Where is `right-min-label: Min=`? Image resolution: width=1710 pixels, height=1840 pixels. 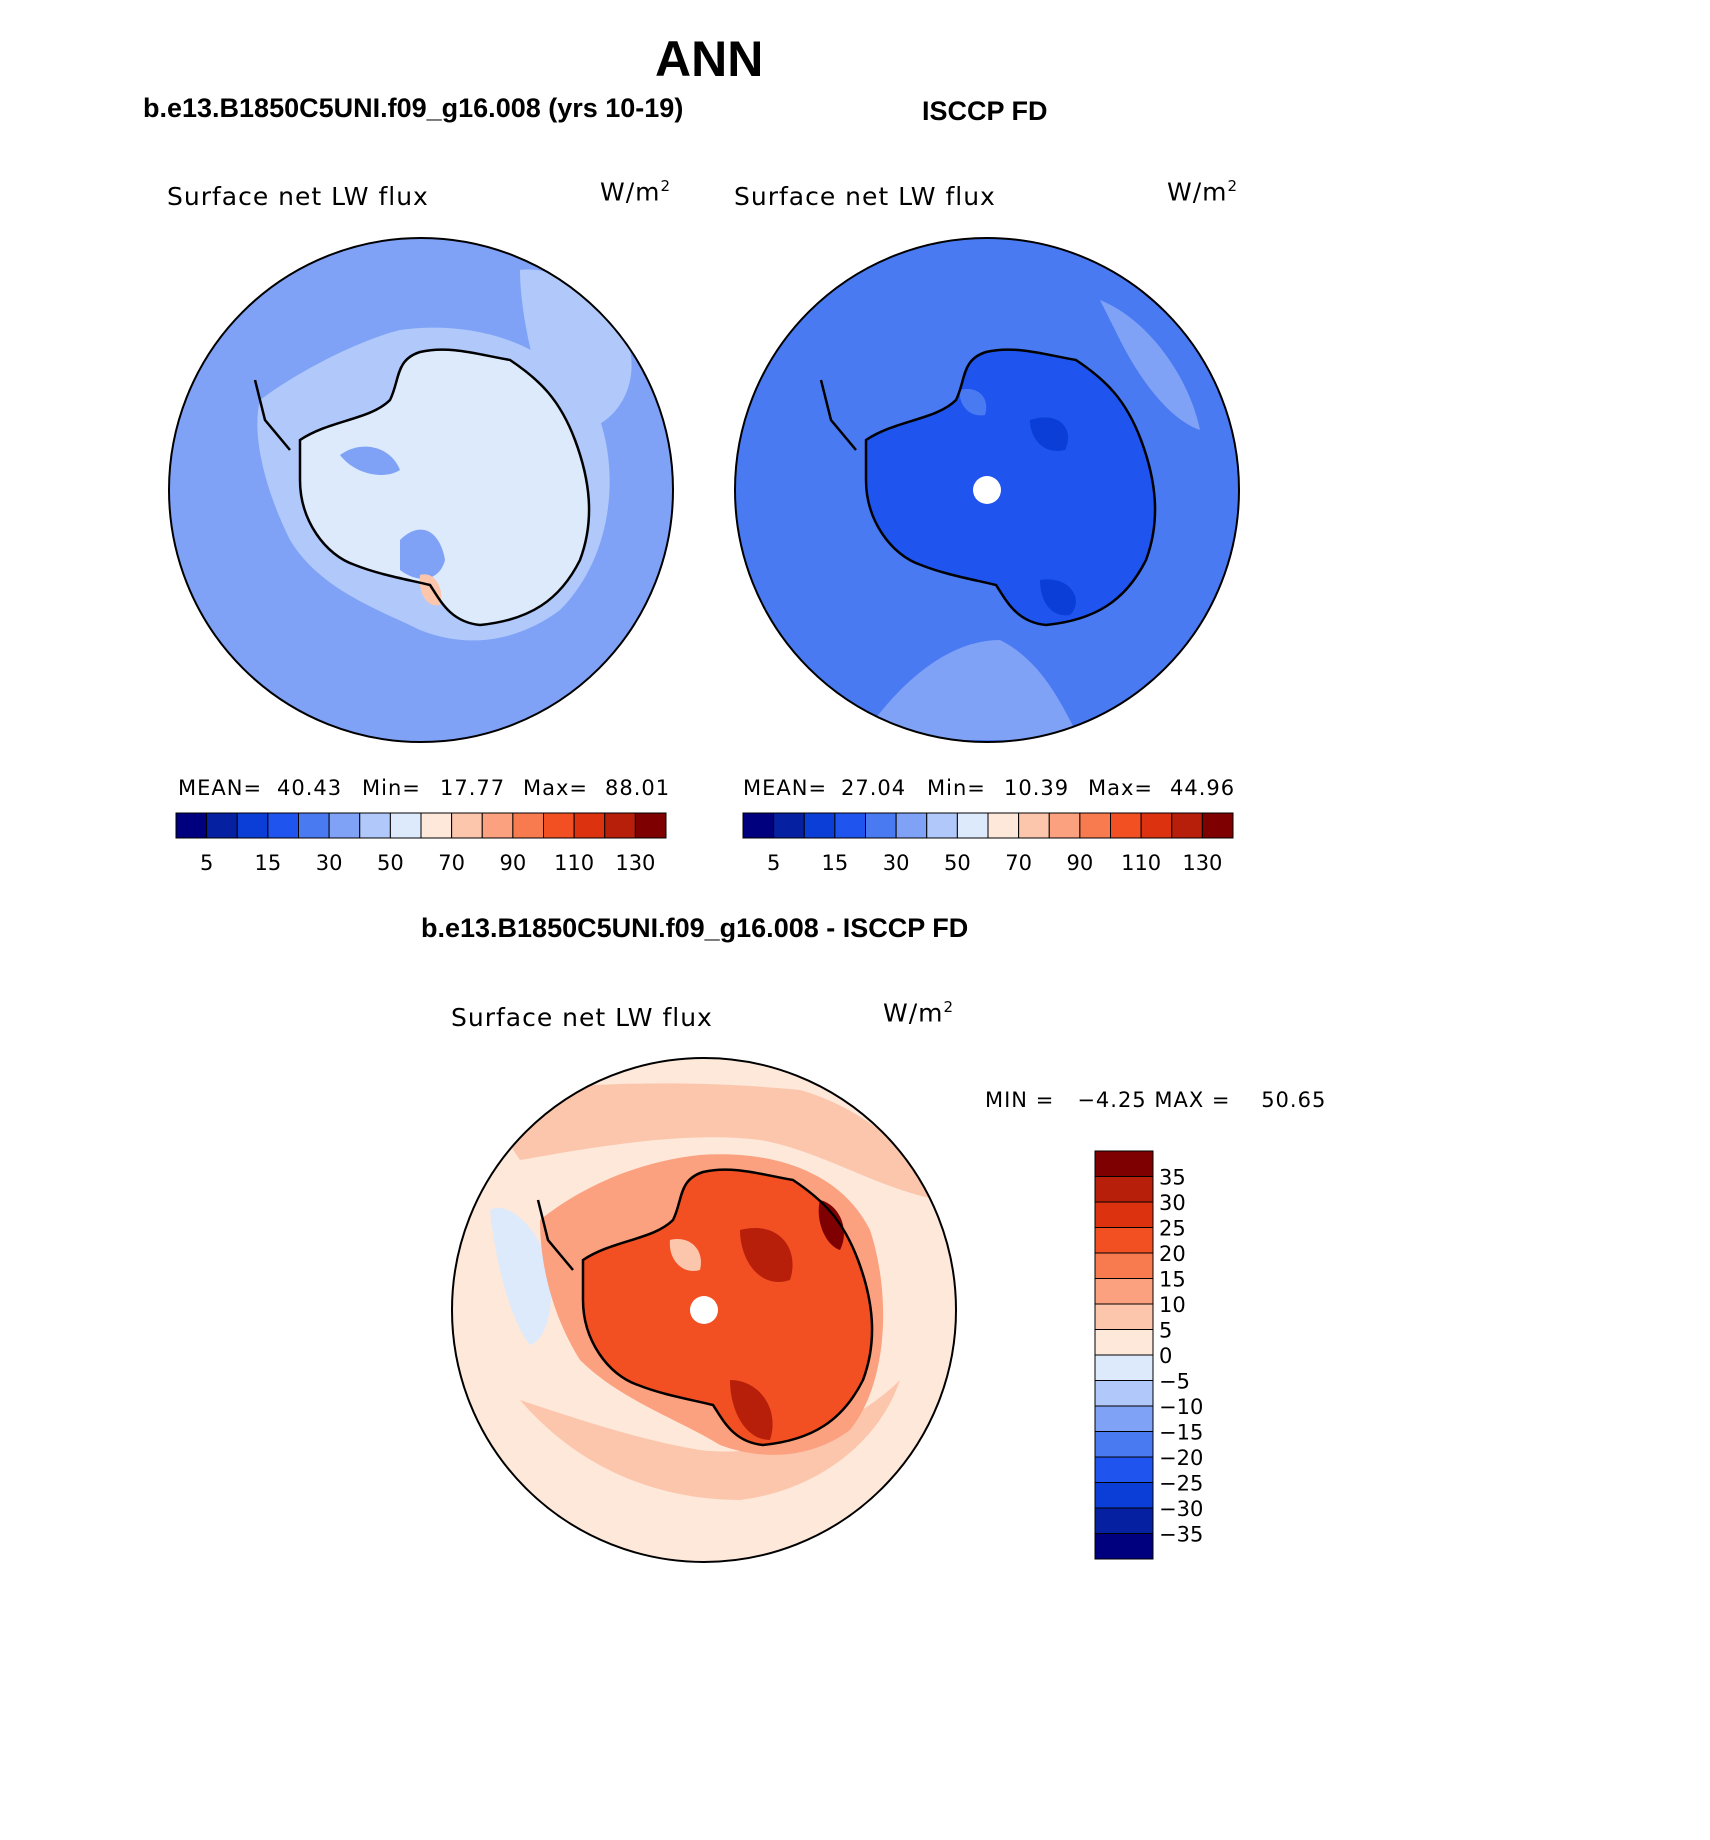 right-min-label: Min= is located at coordinates (956, 788).